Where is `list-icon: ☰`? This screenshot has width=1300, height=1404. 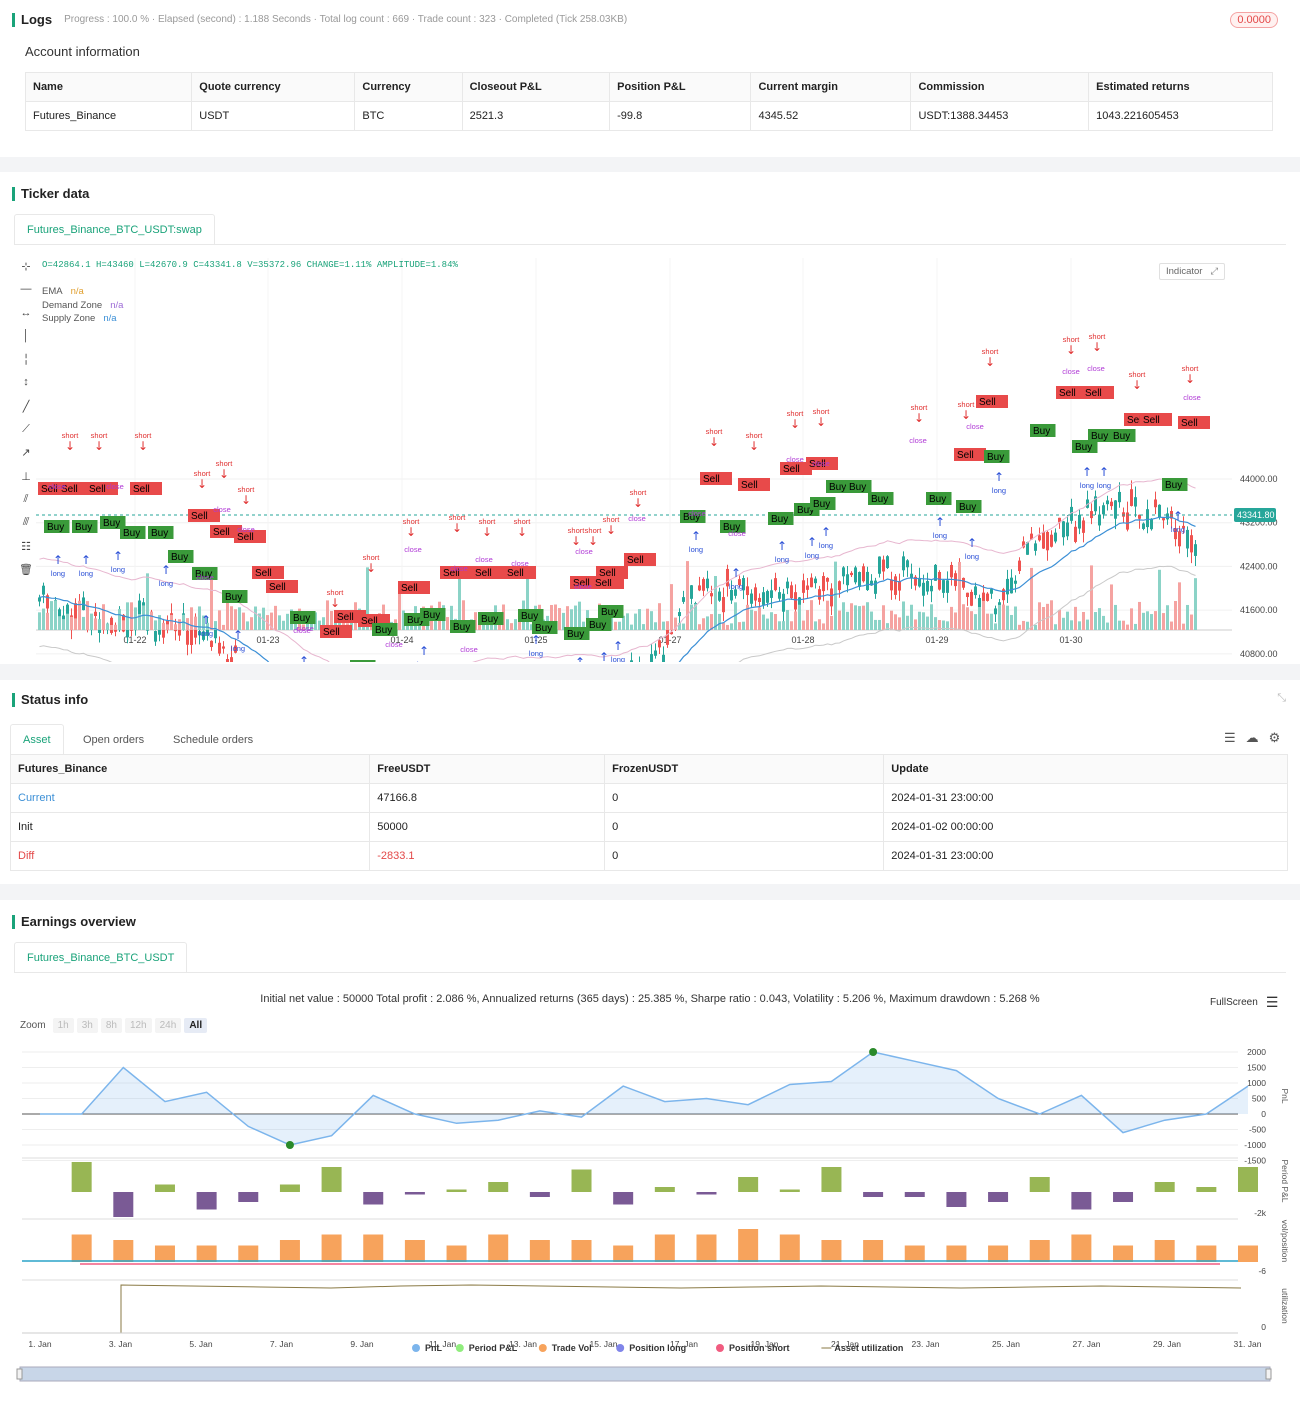
list-icon: ☰ is located at coordinates (1230, 737).